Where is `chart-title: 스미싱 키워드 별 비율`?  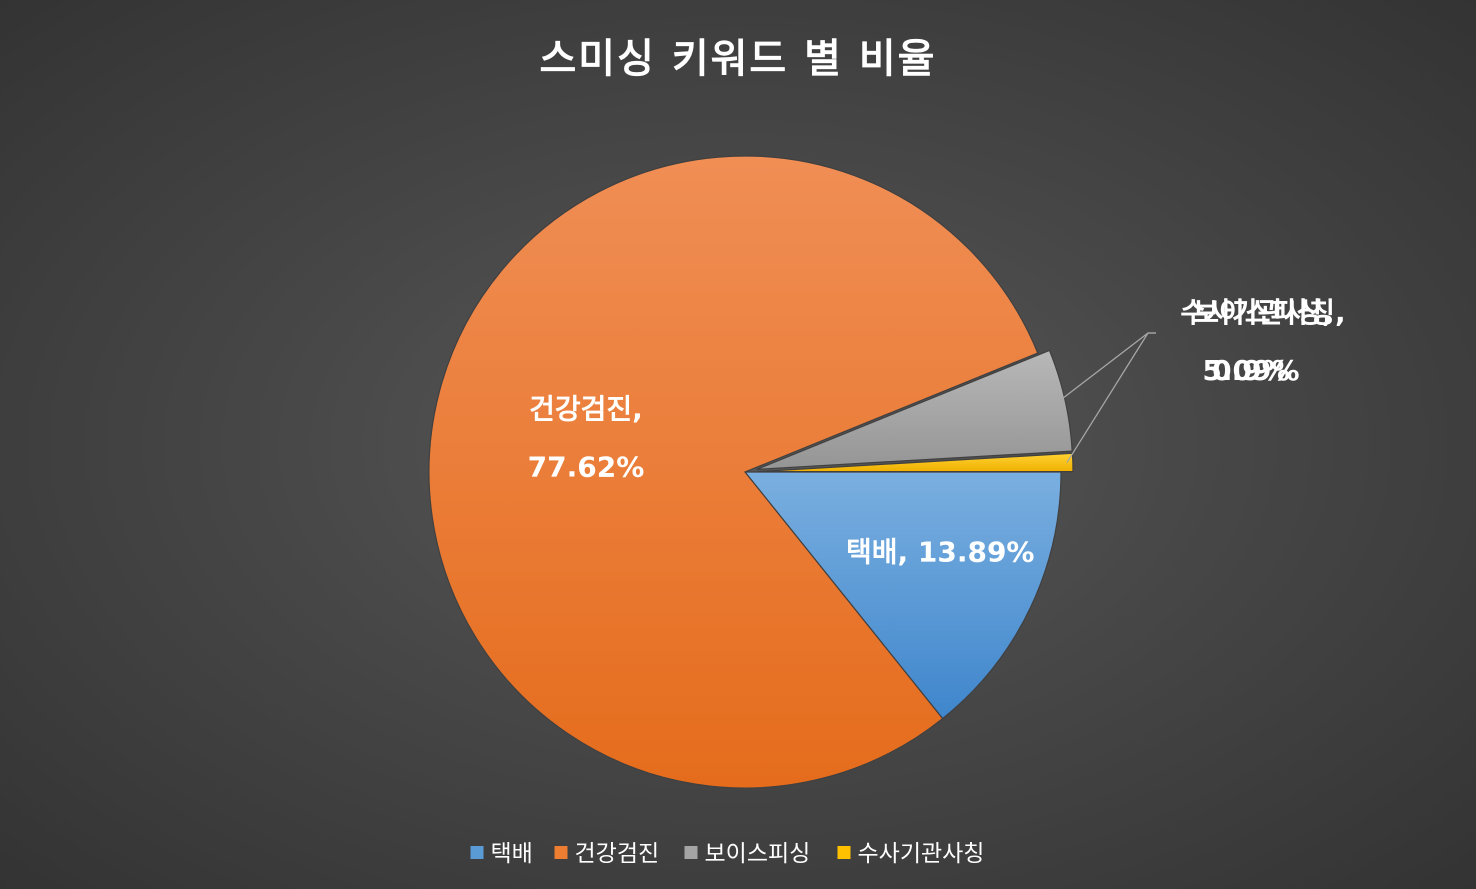
chart-title: 스미싱 키워드 별 비율 is located at coordinates (738, 59).